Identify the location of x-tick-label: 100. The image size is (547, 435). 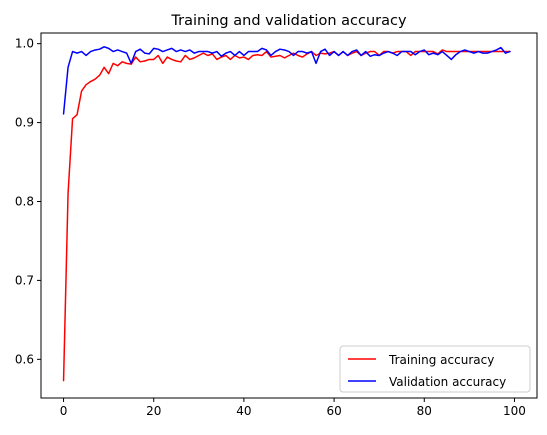
(514, 411).